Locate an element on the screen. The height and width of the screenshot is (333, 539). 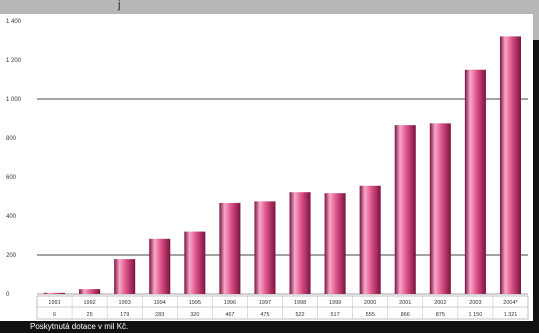
x-category-label: 1991 is located at coordinates (54, 303).